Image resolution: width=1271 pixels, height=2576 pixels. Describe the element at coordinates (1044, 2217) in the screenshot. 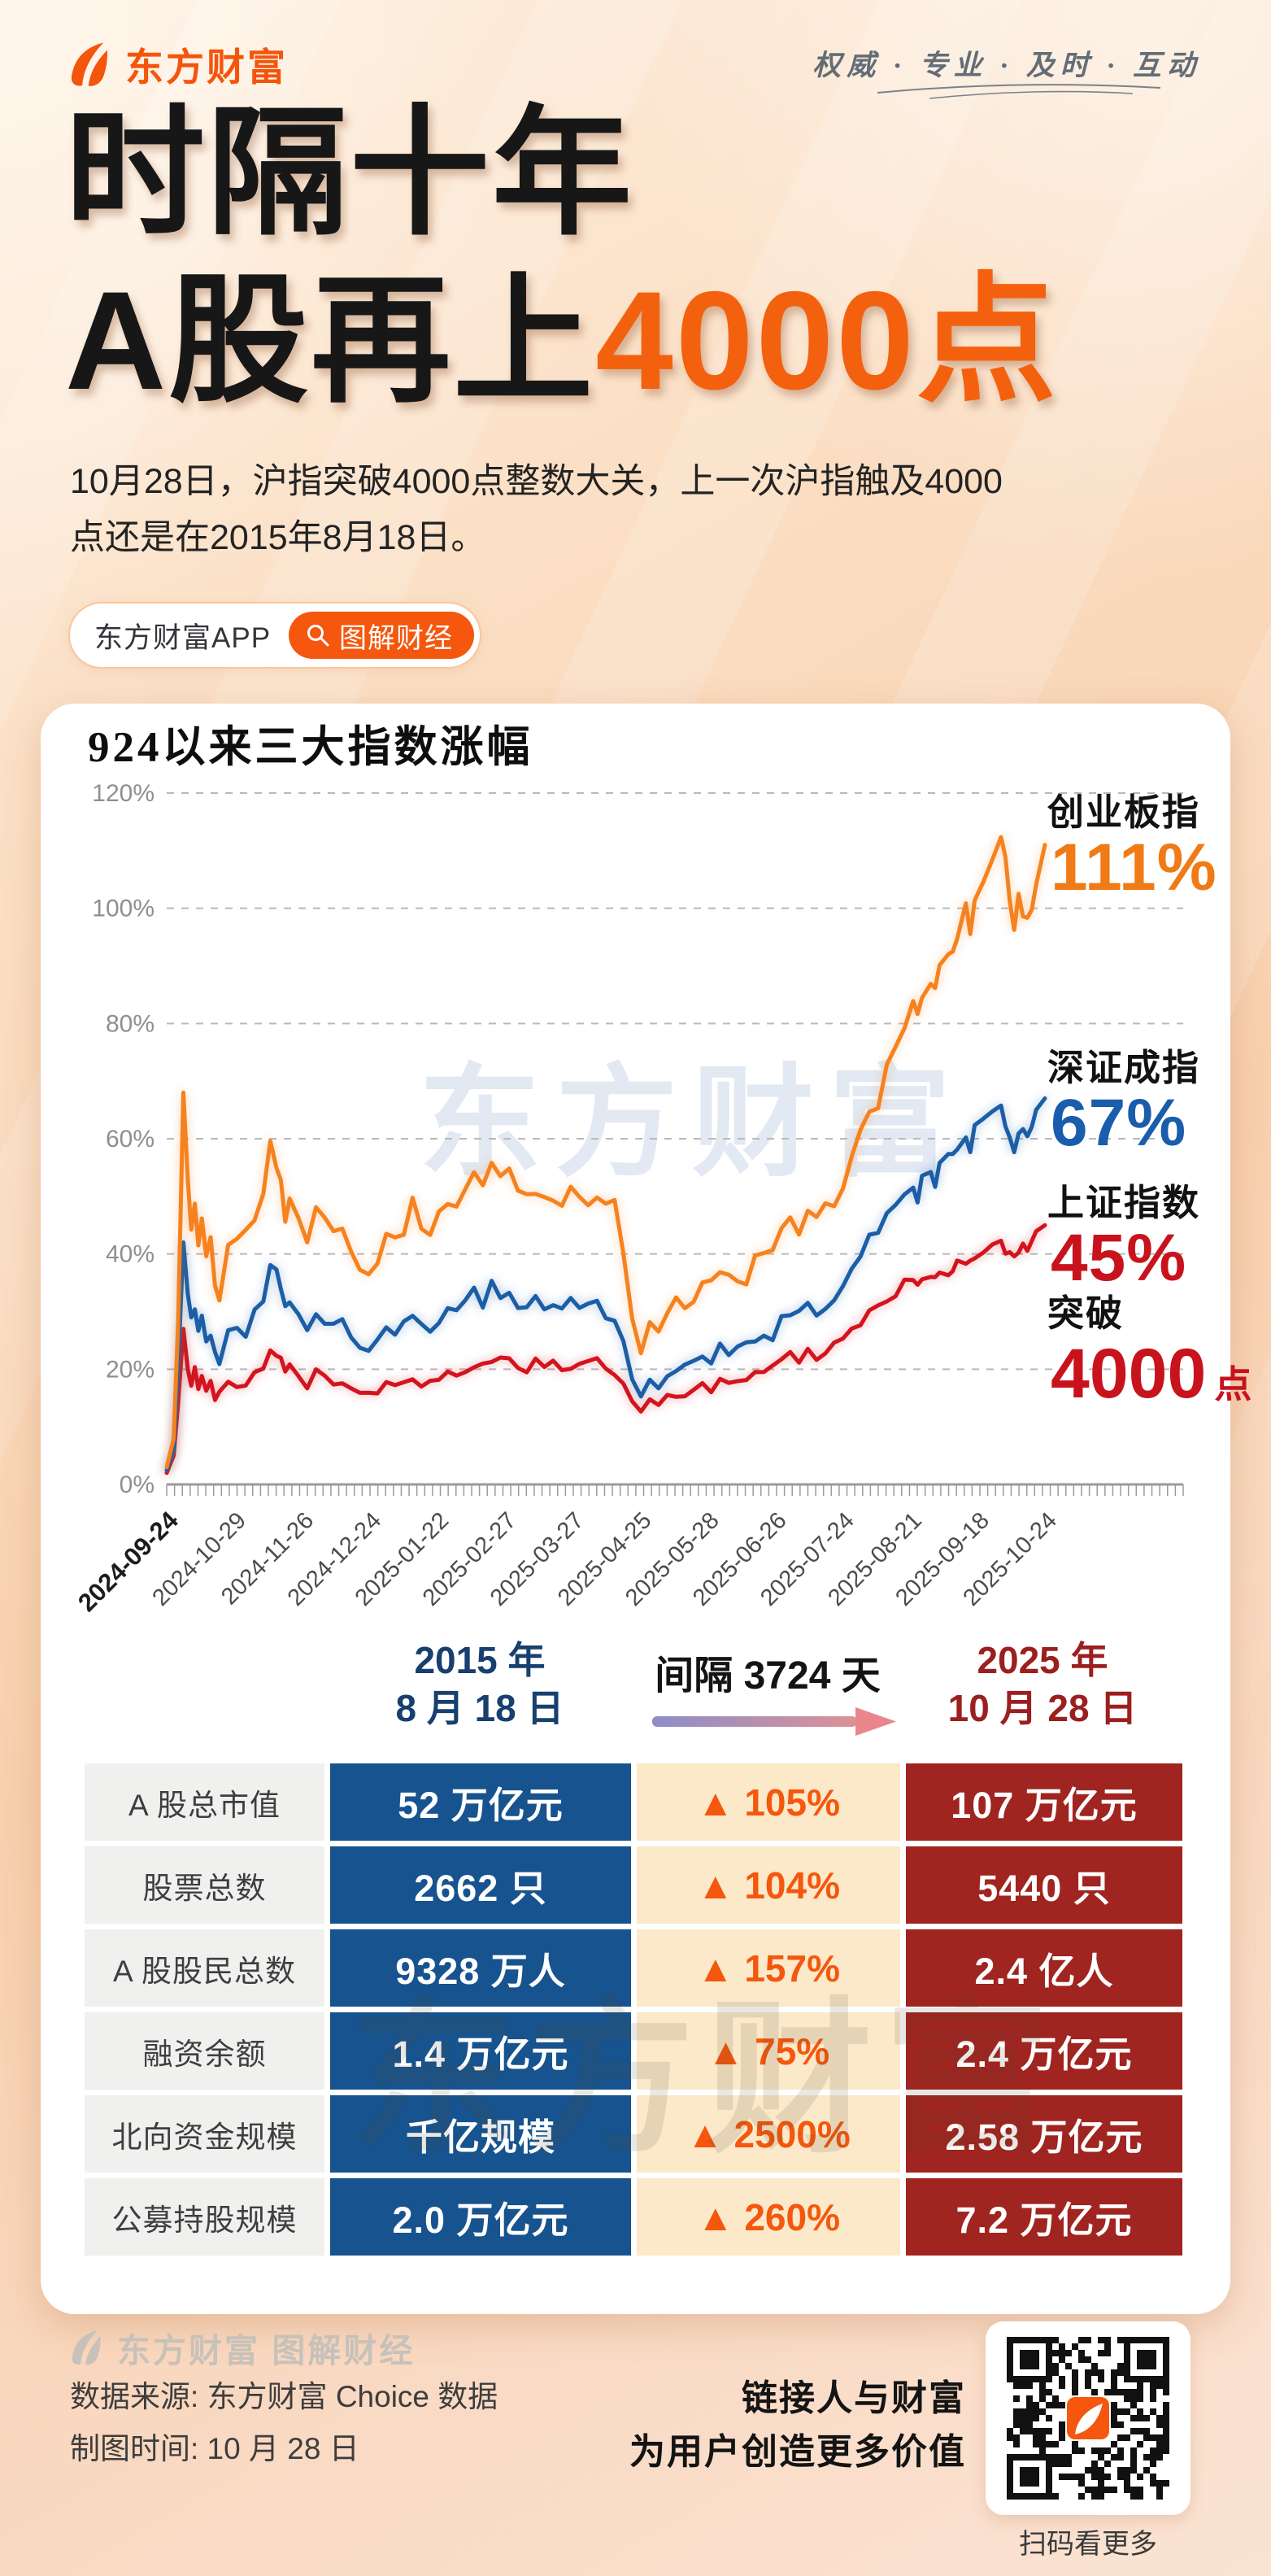

I see `table-cell-value-2025: 7.2 万亿元` at that location.